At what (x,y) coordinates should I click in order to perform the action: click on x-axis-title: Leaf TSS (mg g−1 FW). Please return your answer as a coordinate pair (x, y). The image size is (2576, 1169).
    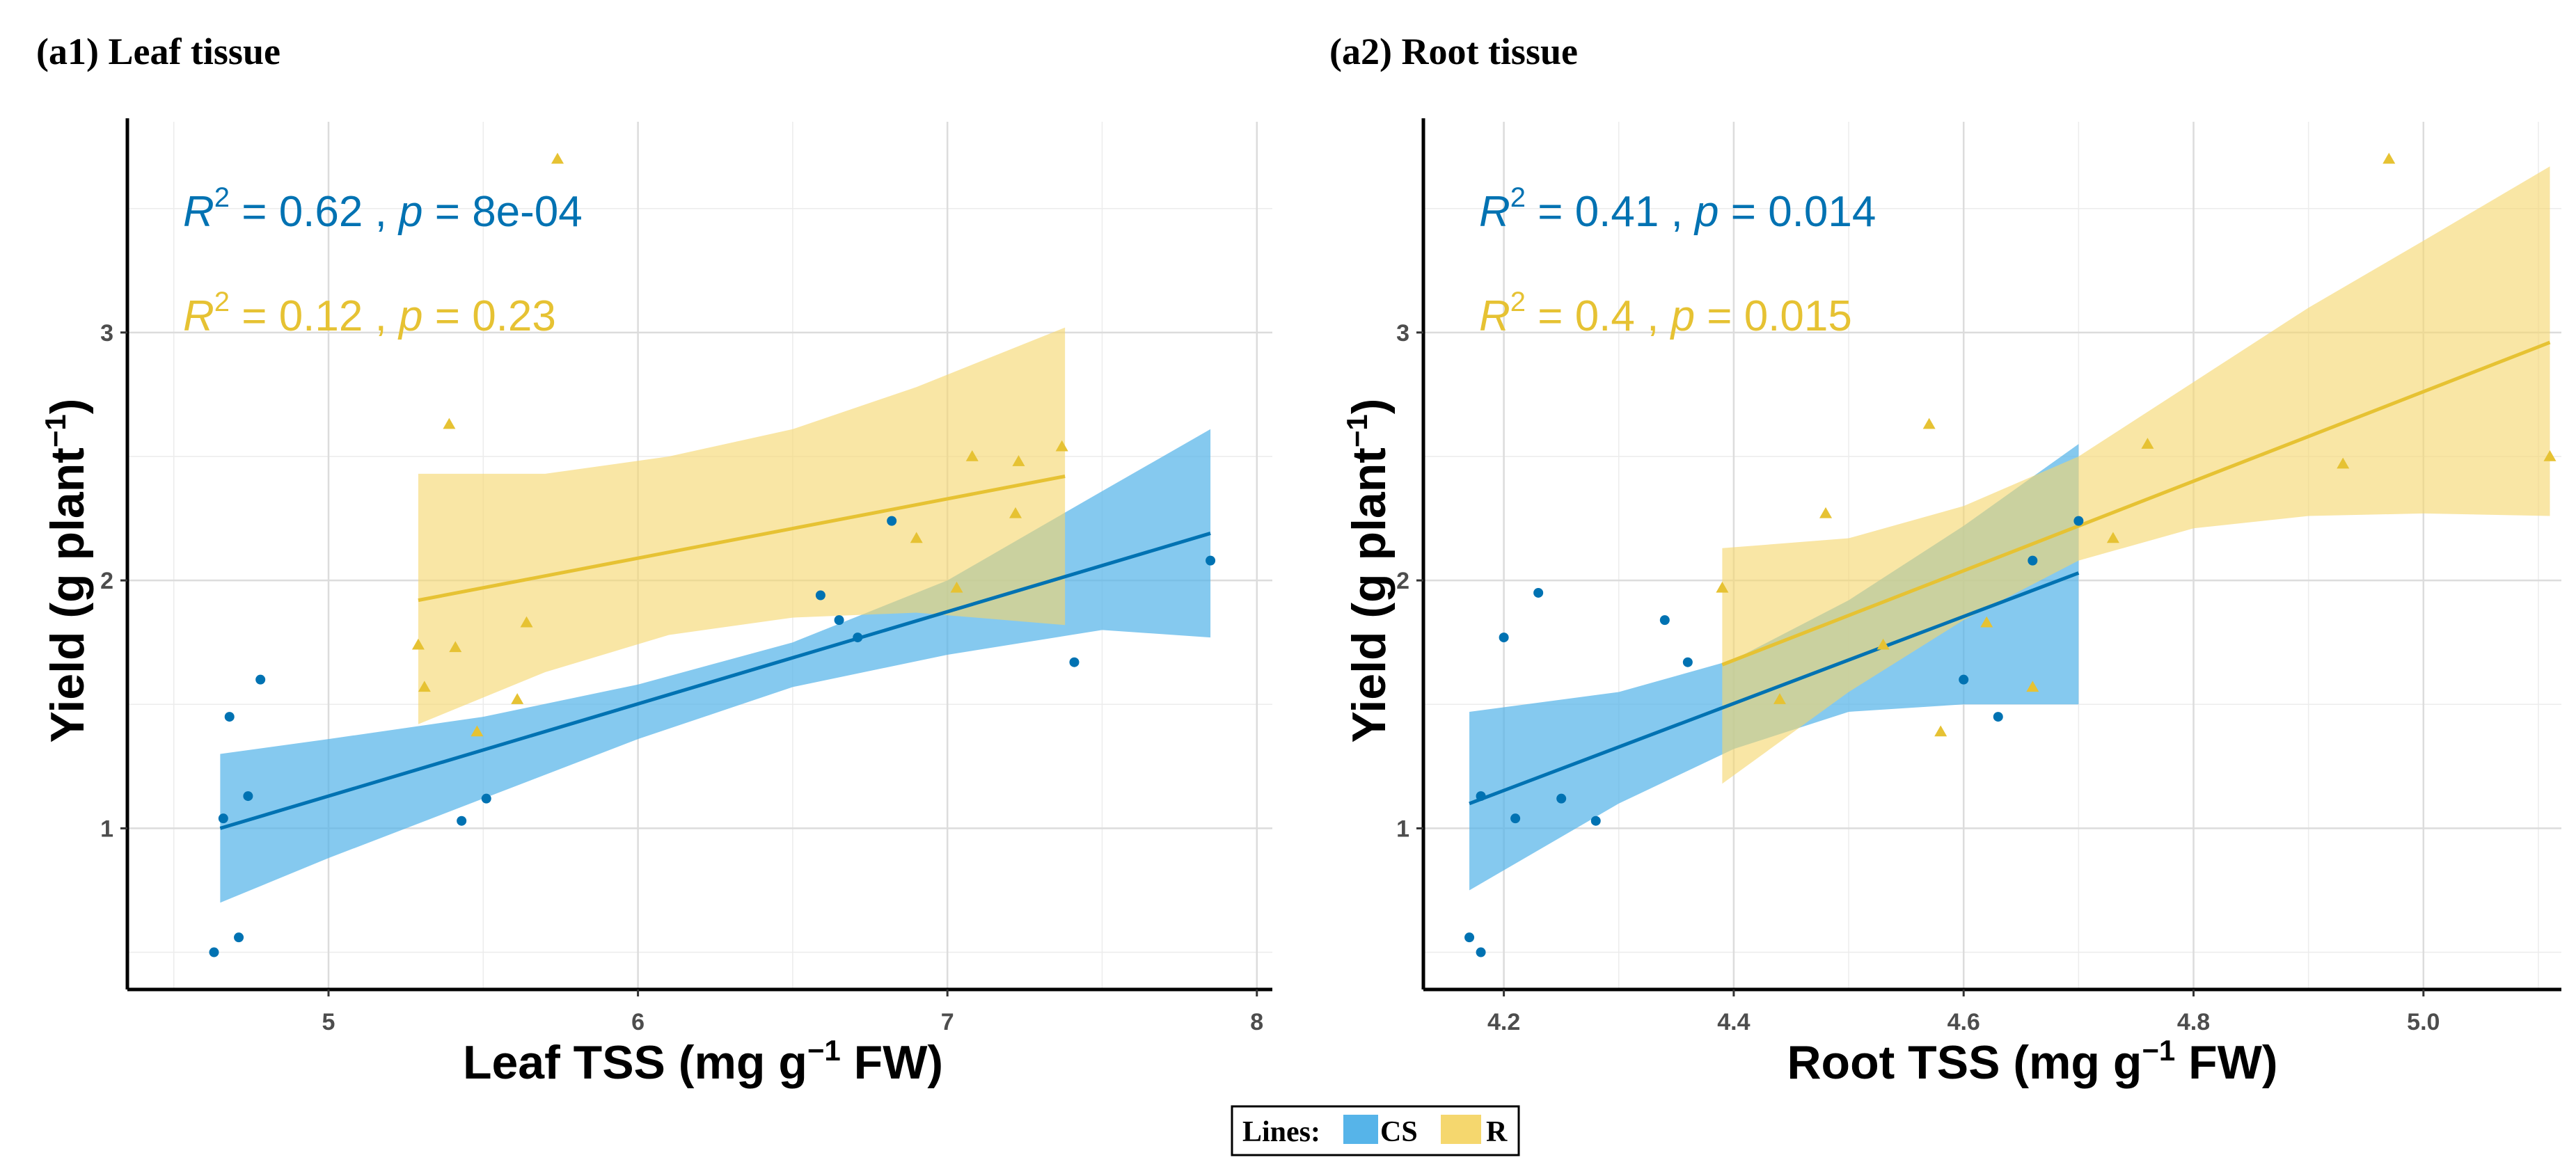
    Looking at the image, I should click on (703, 1061).